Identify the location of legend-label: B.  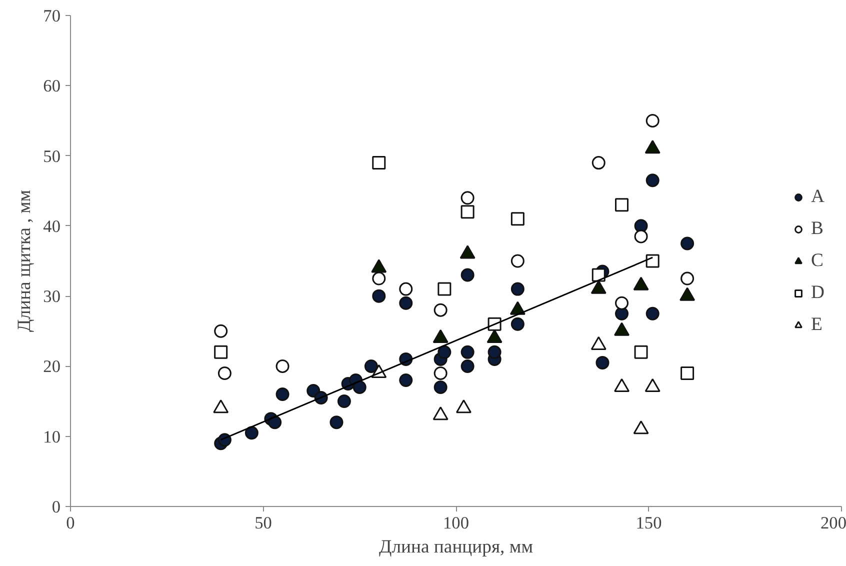
(817, 229).